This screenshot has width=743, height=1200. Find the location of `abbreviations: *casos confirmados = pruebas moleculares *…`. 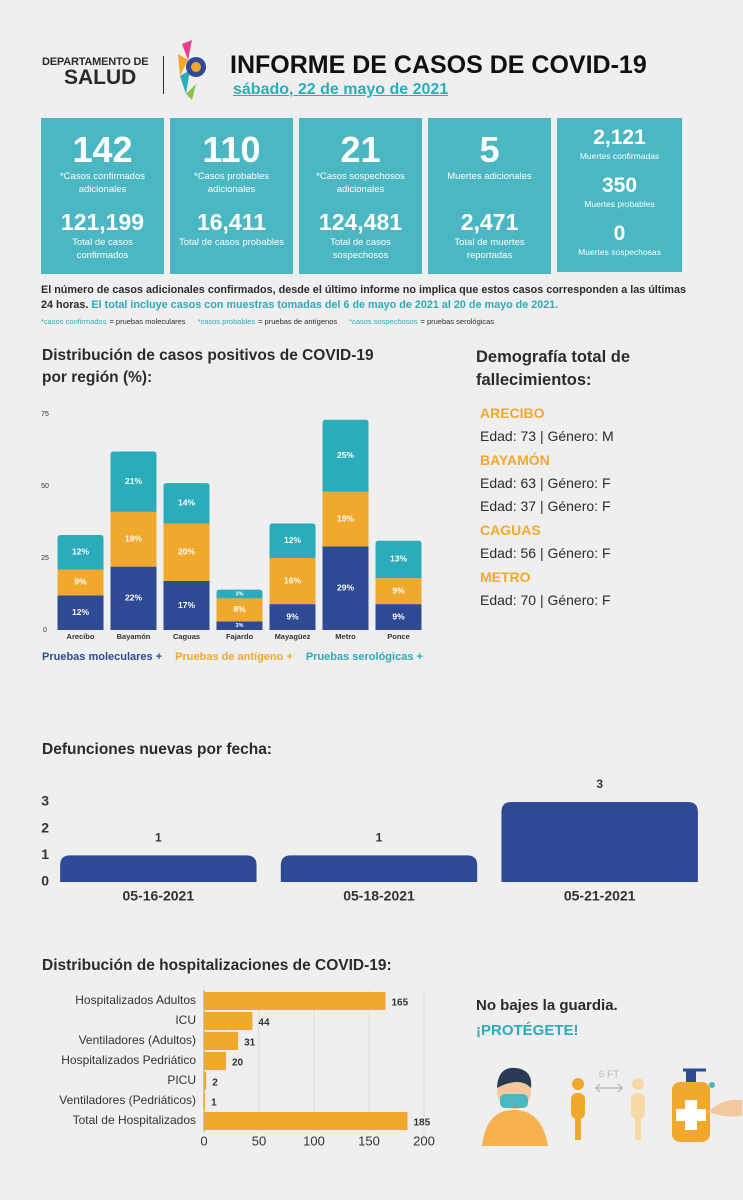

abbreviations: *casos confirmados = pruebas moleculares *… is located at coordinates (267, 321).